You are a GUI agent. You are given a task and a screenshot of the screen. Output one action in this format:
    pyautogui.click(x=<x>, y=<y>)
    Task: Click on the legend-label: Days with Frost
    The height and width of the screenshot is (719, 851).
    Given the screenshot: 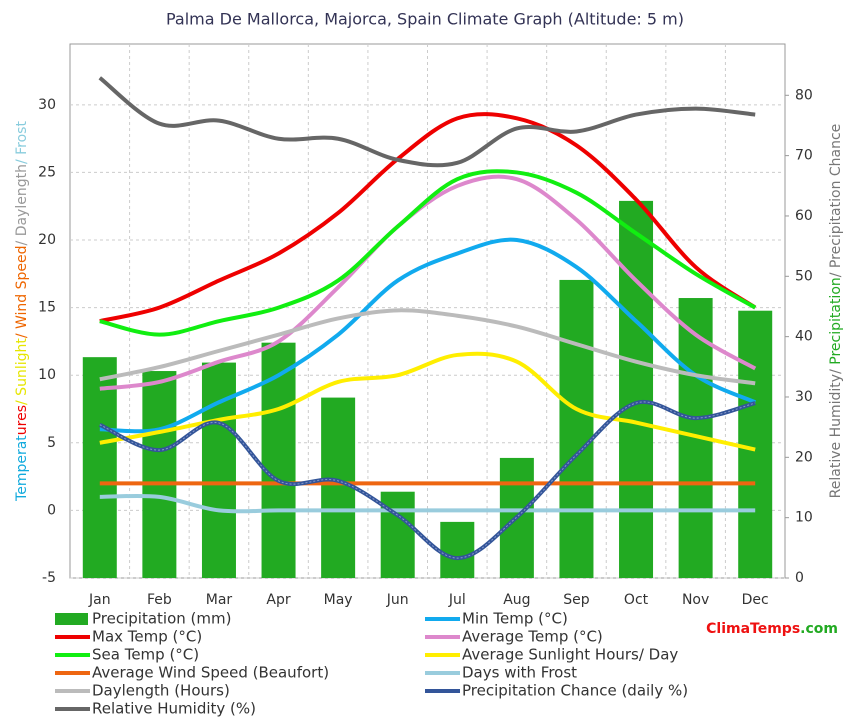 What is the action you would take?
    pyautogui.click(x=519, y=673)
    